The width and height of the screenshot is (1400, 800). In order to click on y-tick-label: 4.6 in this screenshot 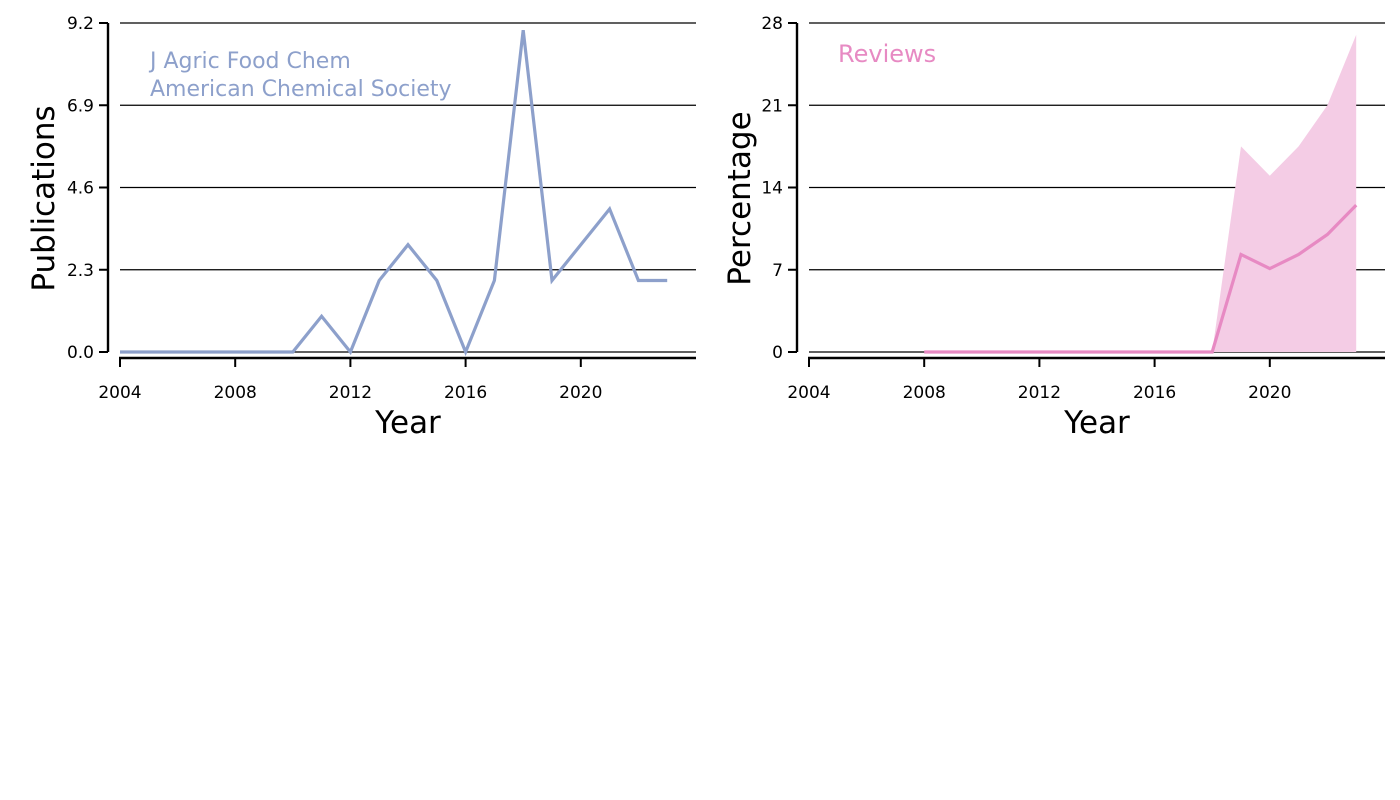, I will do `click(80, 189)`.